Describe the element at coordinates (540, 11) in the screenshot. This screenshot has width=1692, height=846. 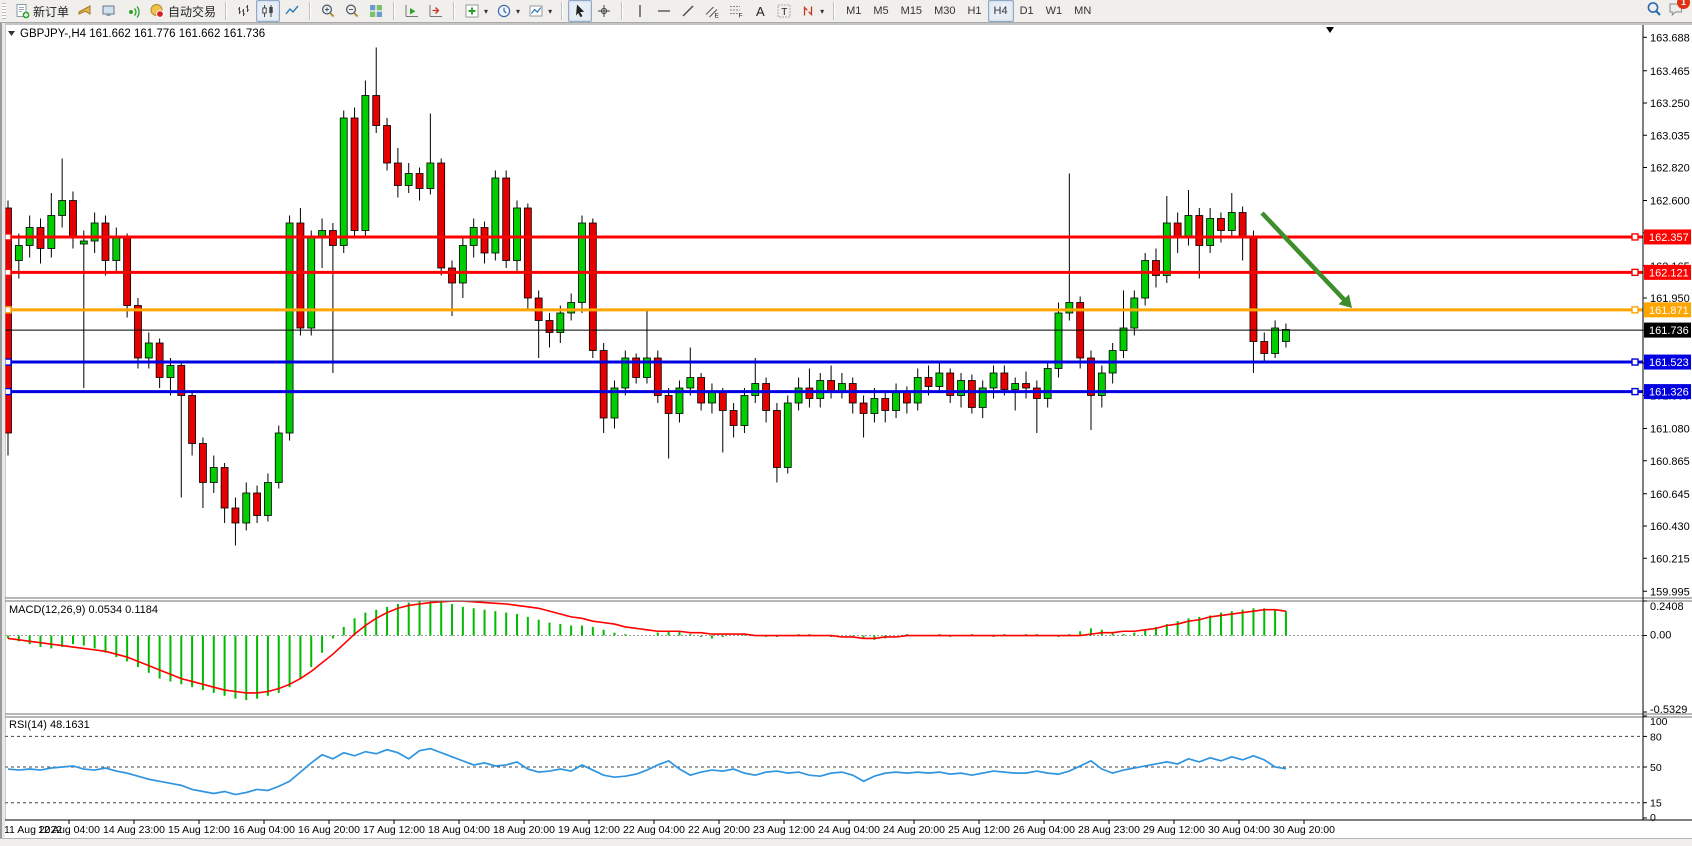
I see `templates-button: ▾` at that location.